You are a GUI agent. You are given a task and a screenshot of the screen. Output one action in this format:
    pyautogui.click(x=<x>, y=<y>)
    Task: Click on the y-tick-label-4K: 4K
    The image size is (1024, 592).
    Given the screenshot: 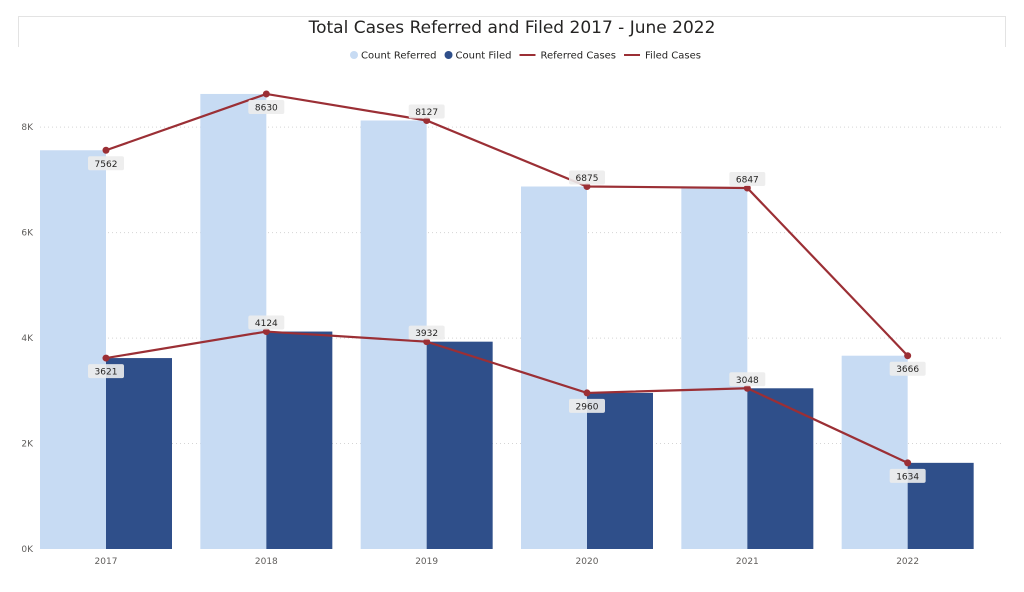 What is the action you would take?
    pyautogui.click(x=27, y=339)
    